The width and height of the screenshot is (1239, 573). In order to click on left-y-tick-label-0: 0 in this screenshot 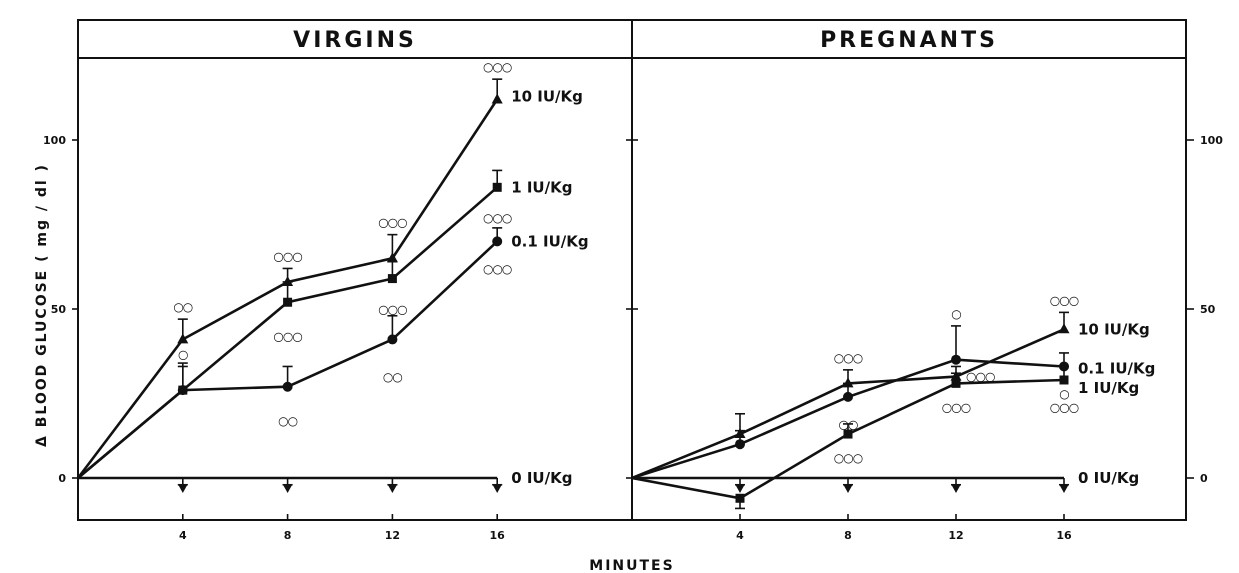, I will do `click(62, 478)`.